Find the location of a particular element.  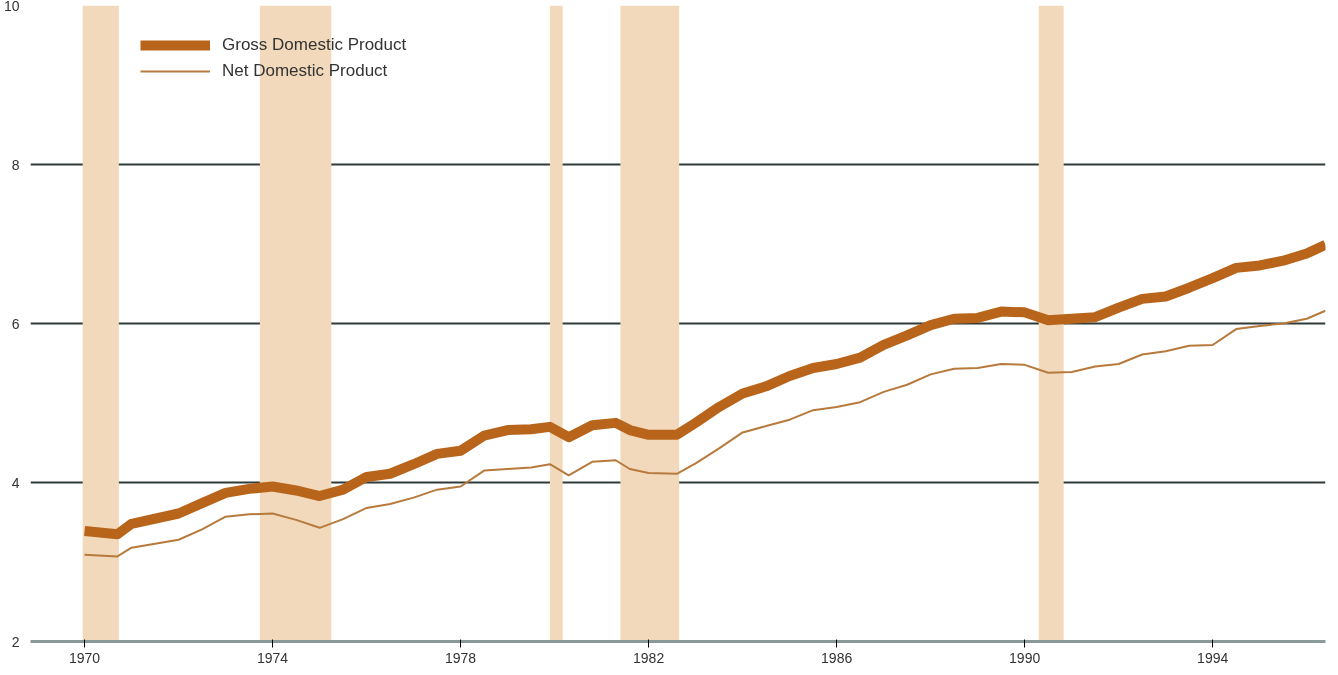

x-tick-label: 1970 is located at coordinates (84, 657).